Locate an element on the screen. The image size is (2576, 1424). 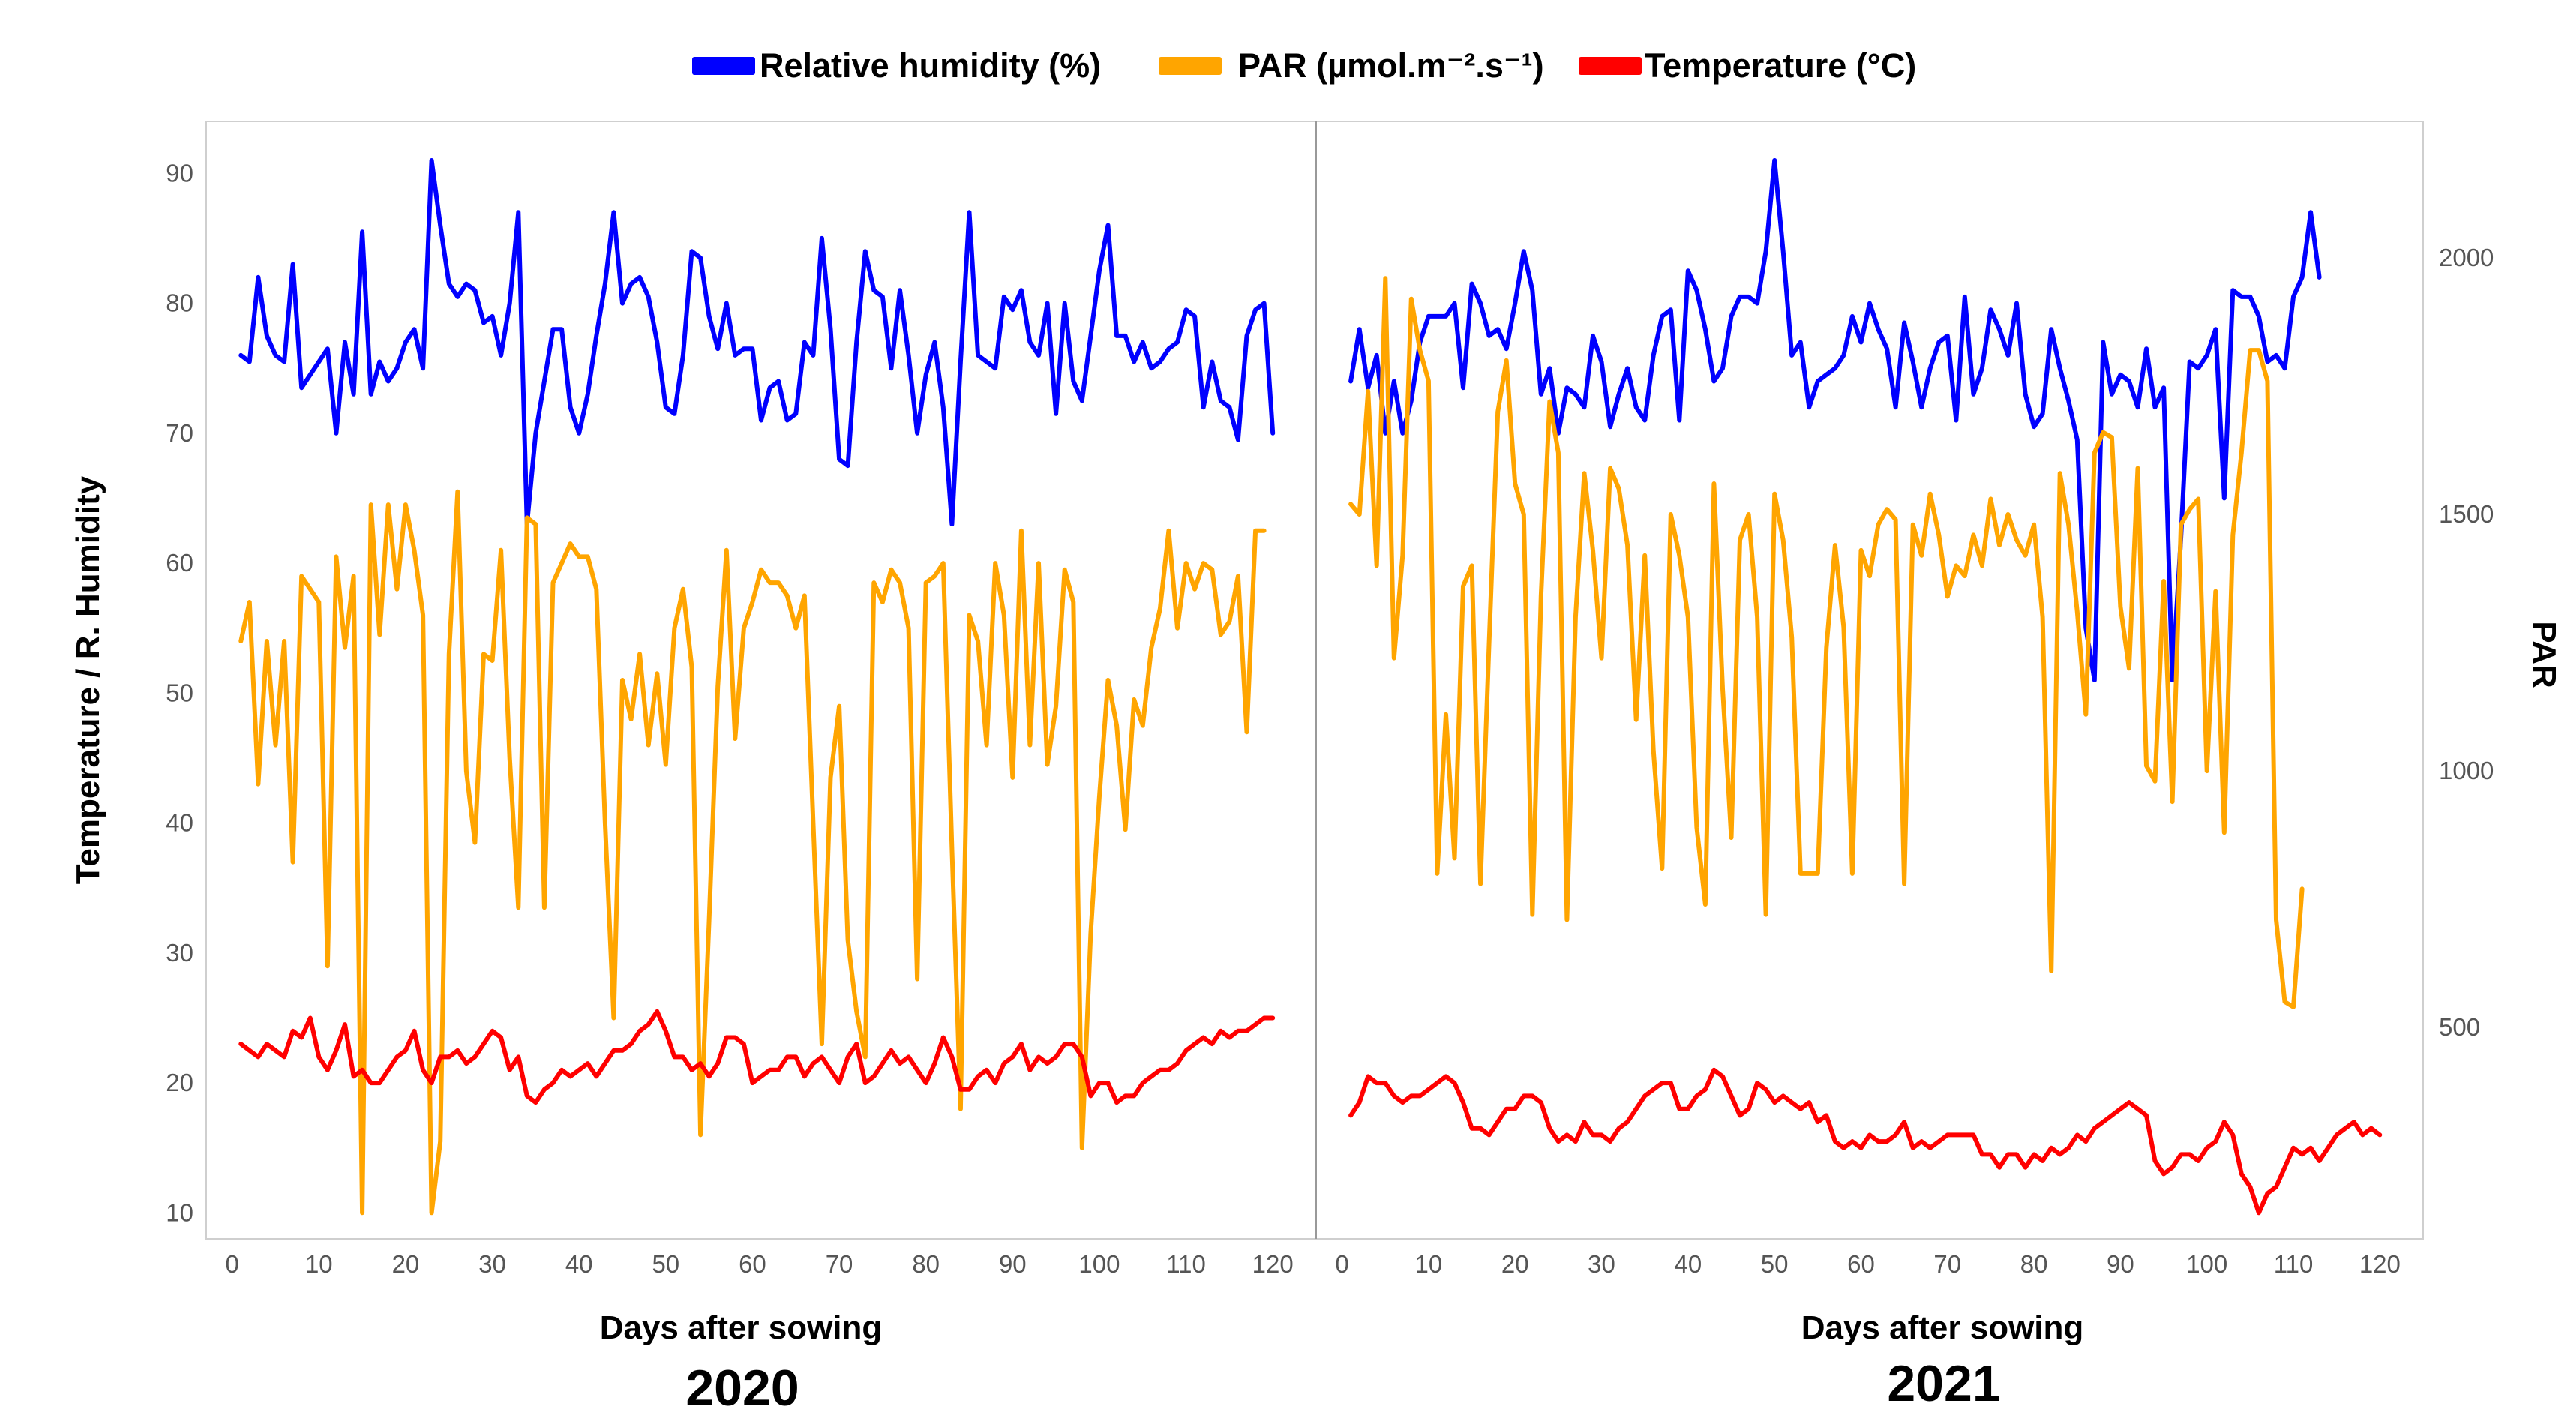
x-axis-title-2020: Days after sowing is located at coordinates (742, 1327).